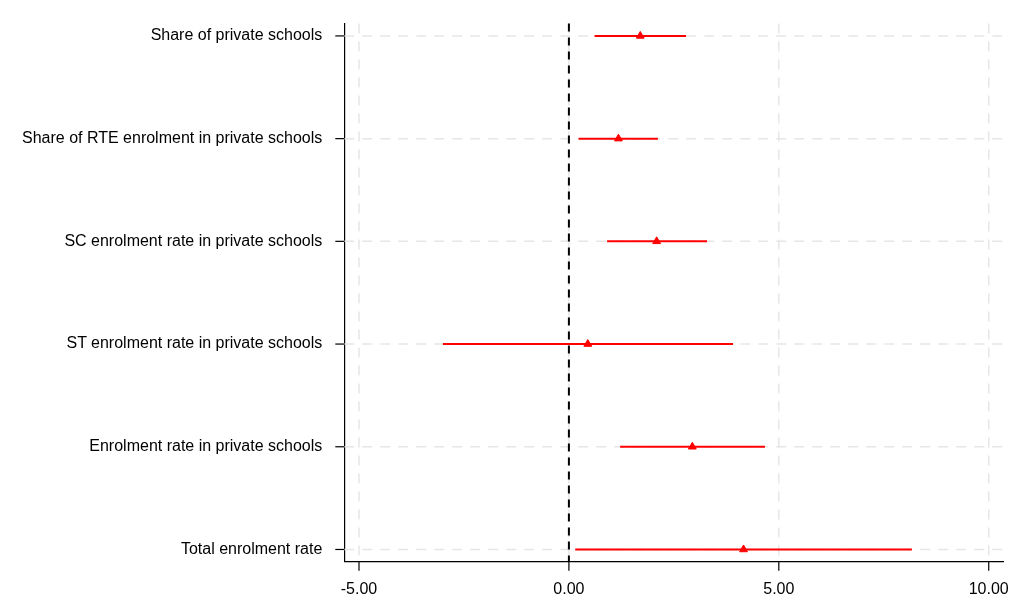 This screenshot has width=1031, height=613. What do you see at coordinates (194, 343) in the screenshot?
I see `y-tick-label: ST enrolment rate in private schools` at bounding box center [194, 343].